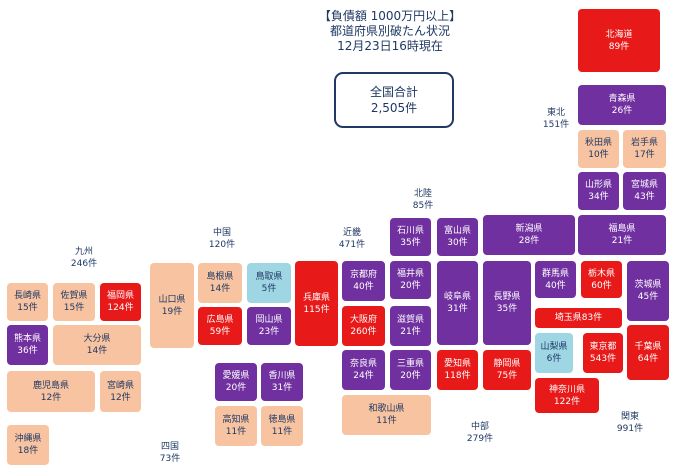  Describe the element at coordinates (386, 415) in the screenshot. I see `pref-wakayama: 和歌山県 11件` at that location.